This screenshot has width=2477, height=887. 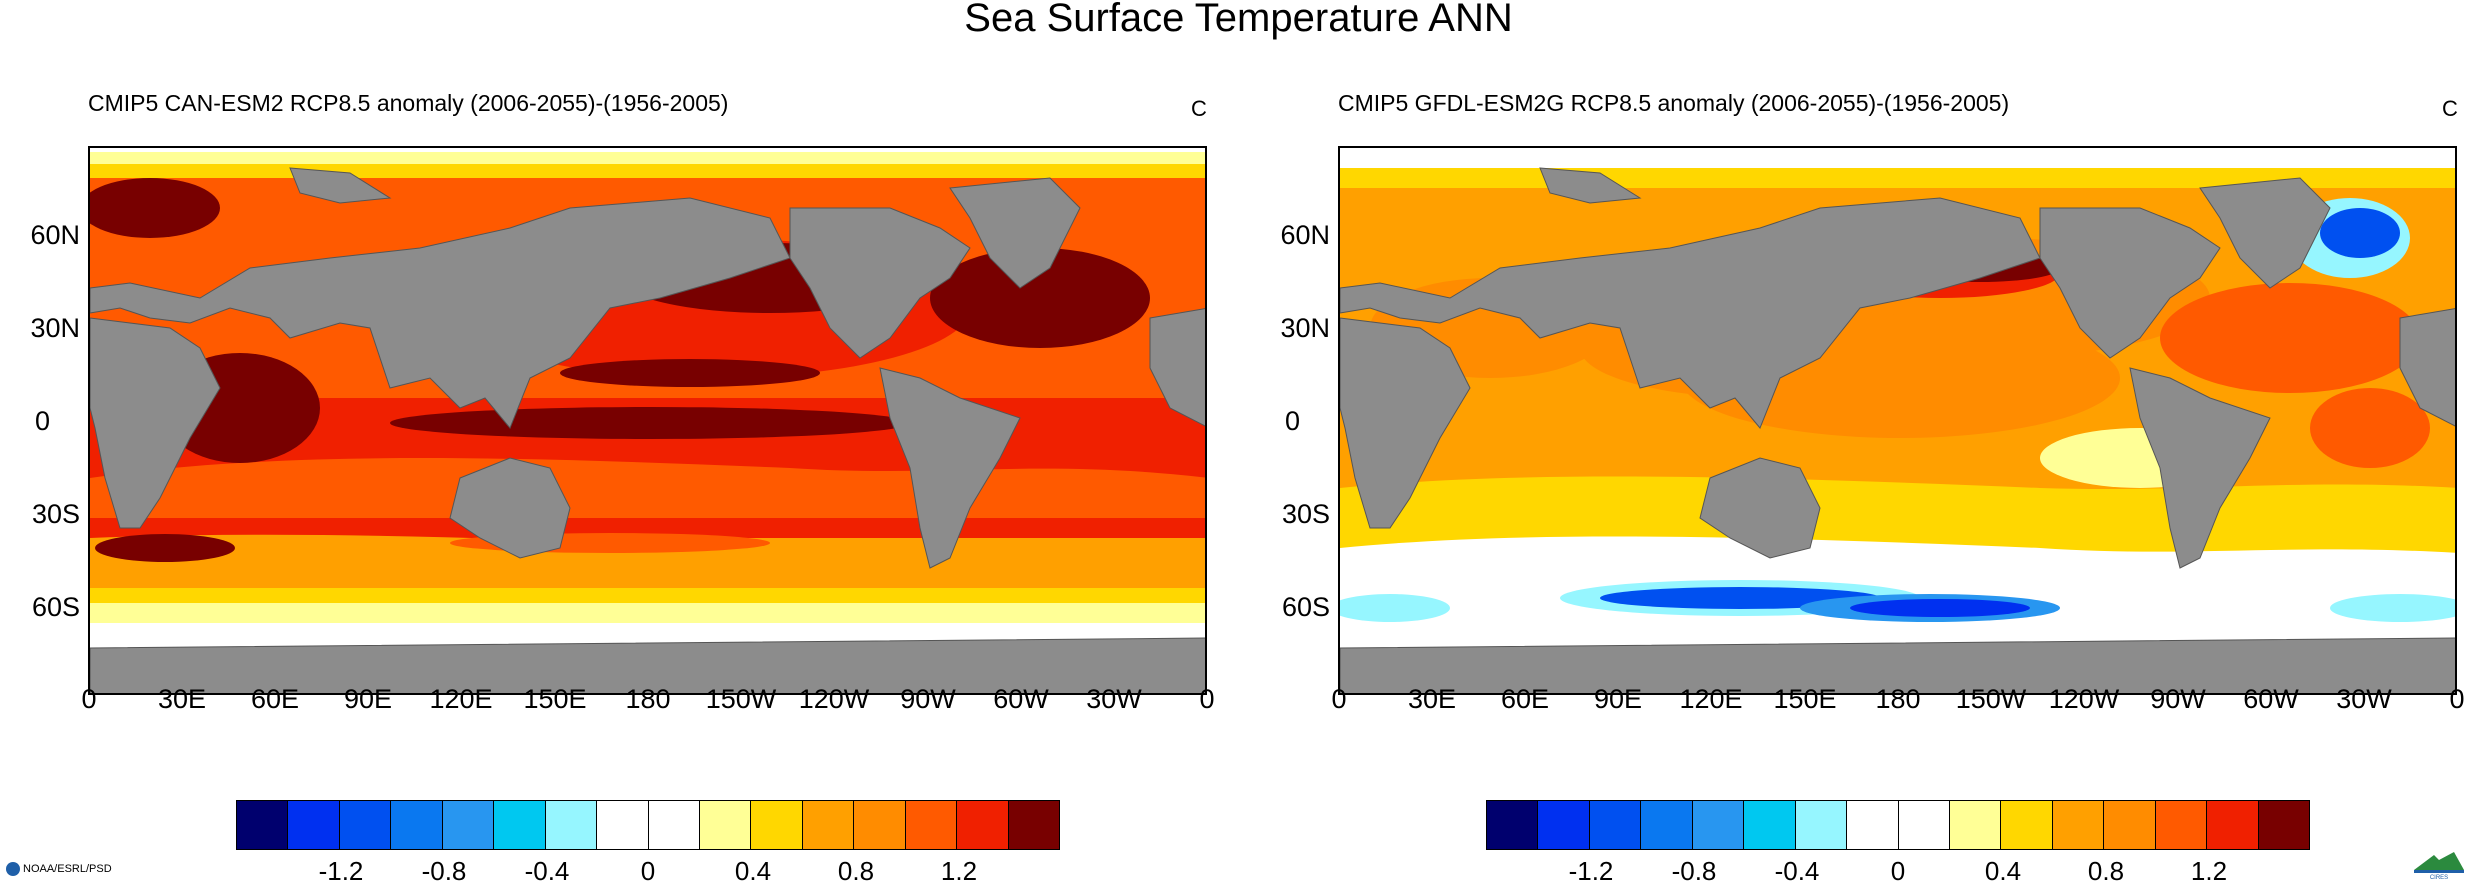 I want to click on lon-label-left-1: 30E, so click(x=182, y=699).